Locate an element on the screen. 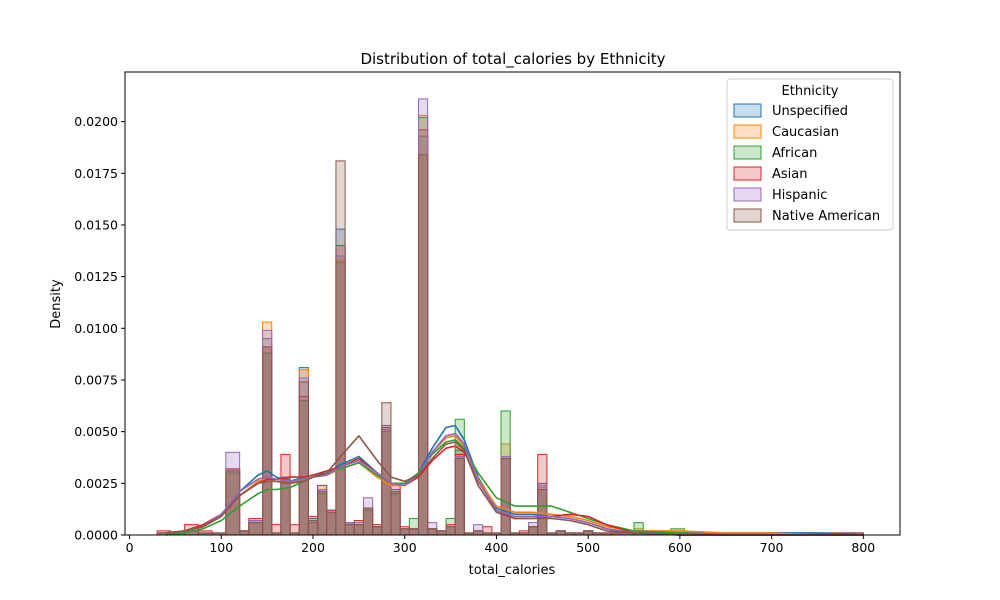  legend-label: Native American is located at coordinates (826, 216).